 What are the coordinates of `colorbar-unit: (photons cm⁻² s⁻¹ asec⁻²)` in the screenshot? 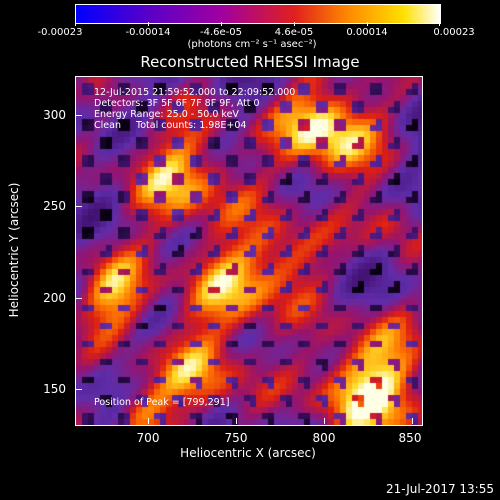 It's located at (252, 44).